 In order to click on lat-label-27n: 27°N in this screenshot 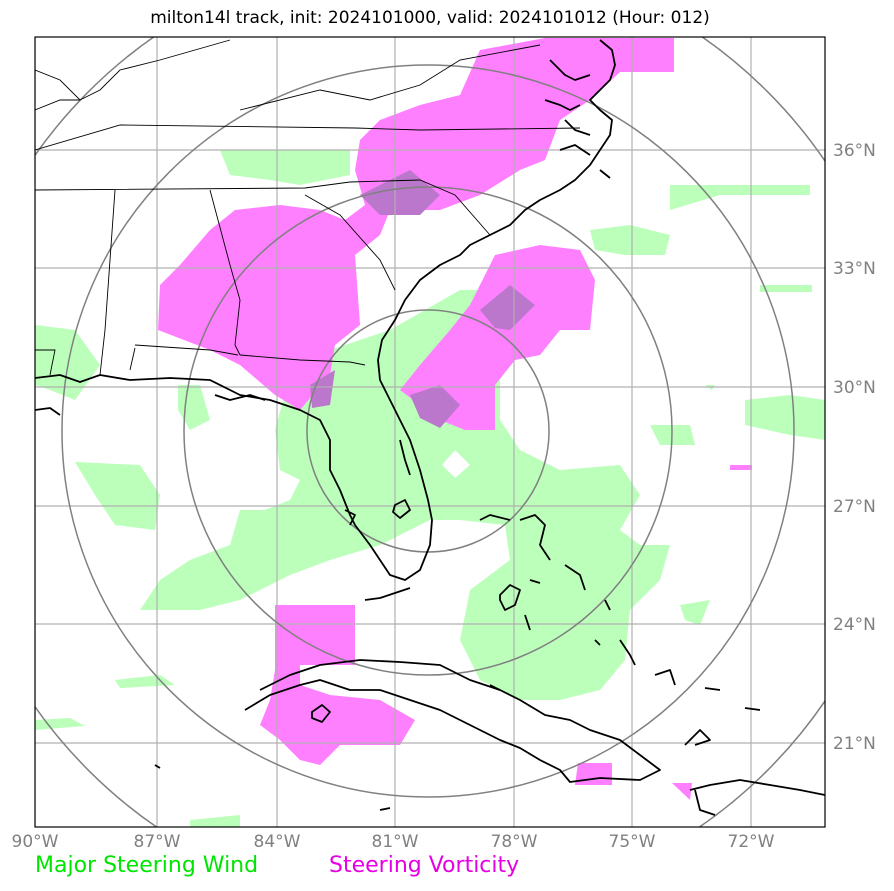, I will do `click(854, 507)`.